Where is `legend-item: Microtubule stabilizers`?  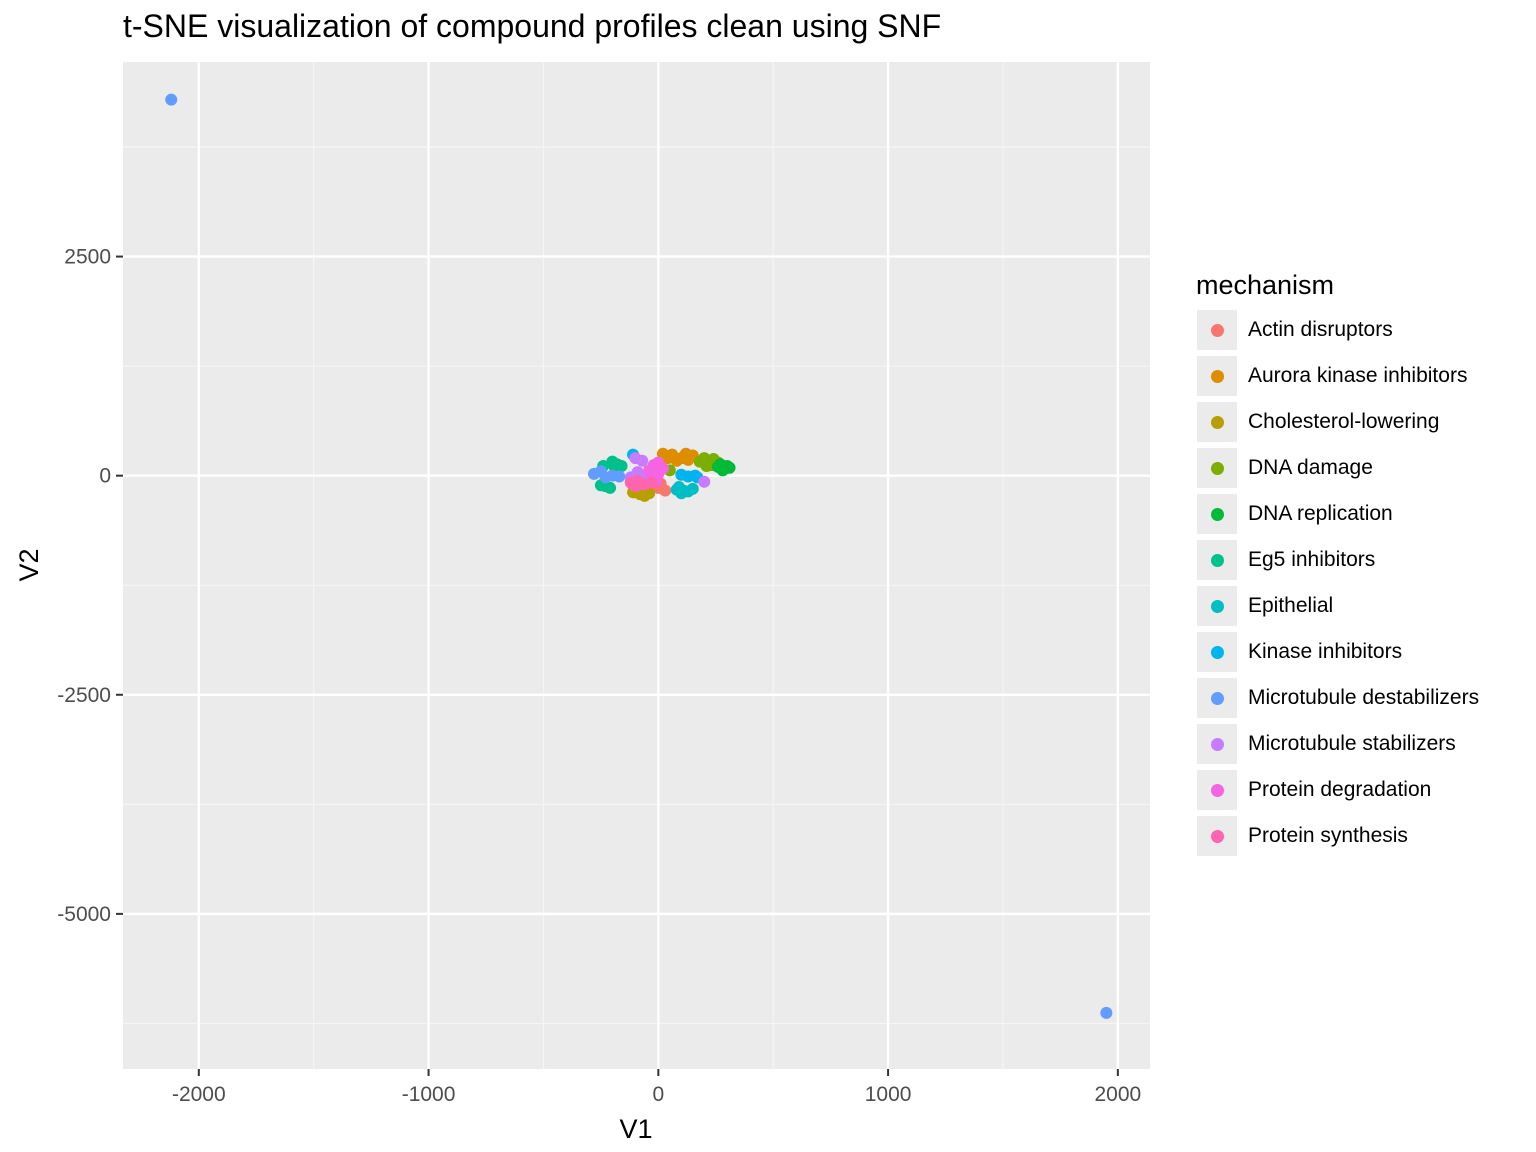
legend-item: Microtubule stabilizers is located at coordinates (1337, 744).